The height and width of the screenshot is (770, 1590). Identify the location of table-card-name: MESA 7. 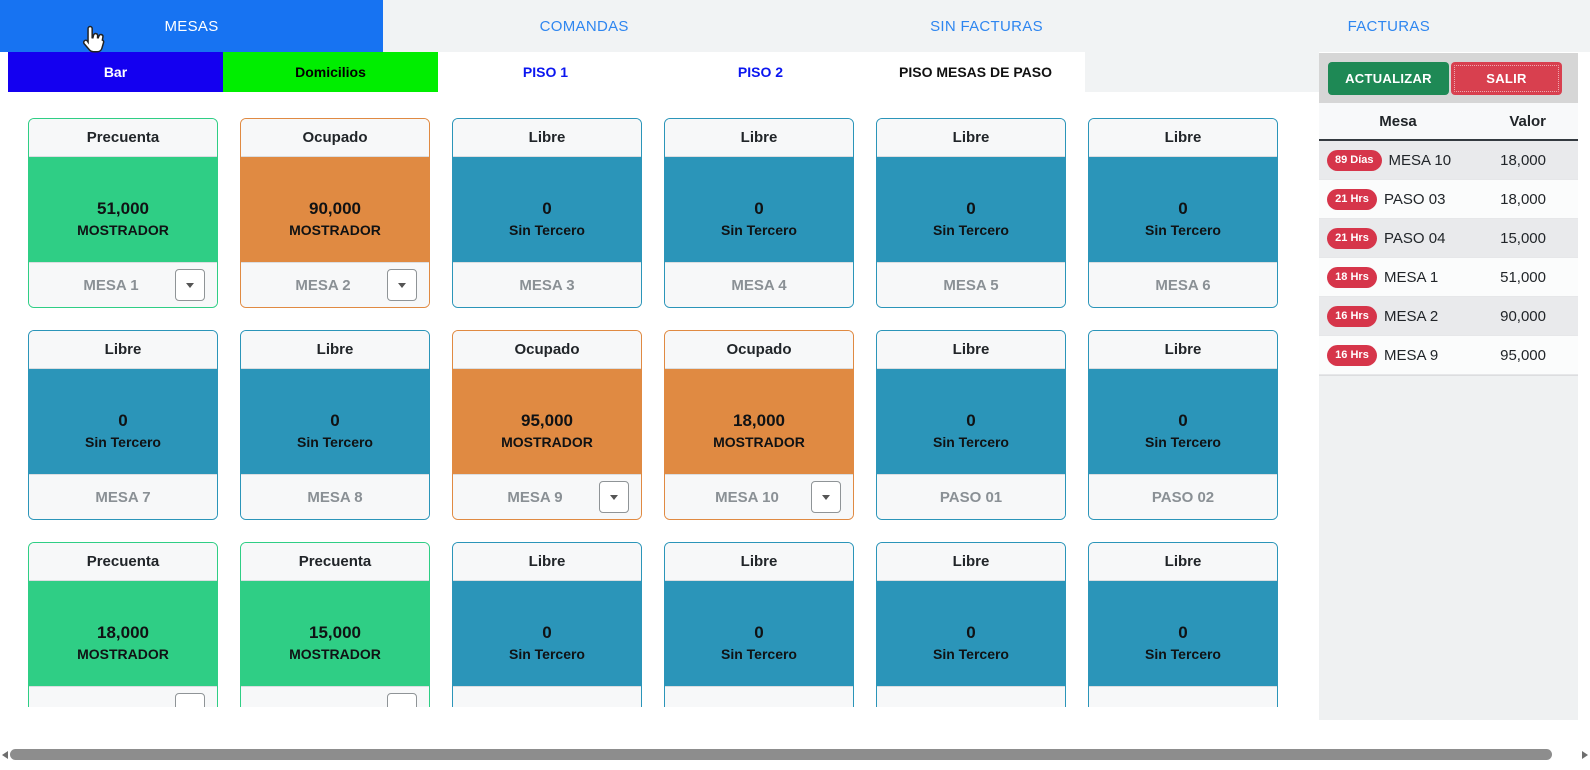
(123, 497).